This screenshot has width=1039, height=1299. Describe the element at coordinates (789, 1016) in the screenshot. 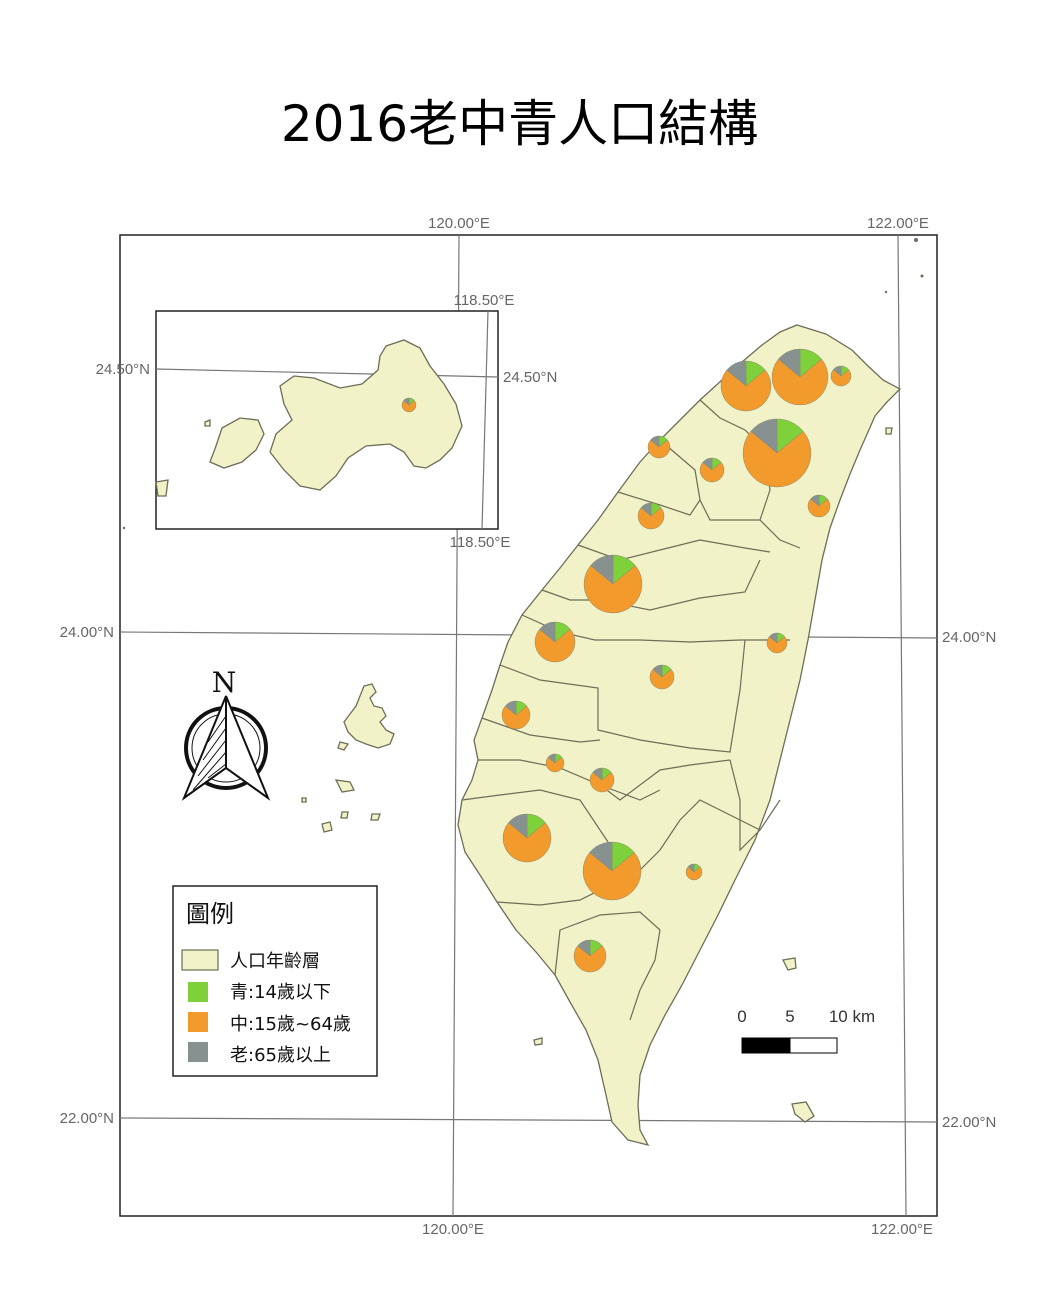

I see `scale-label-5: 5` at that location.